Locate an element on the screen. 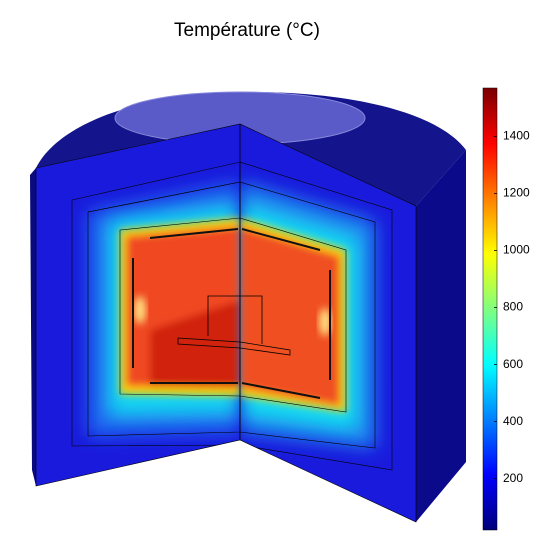  colorbar-tick-label: 800 is located at coordinates (513, 307).